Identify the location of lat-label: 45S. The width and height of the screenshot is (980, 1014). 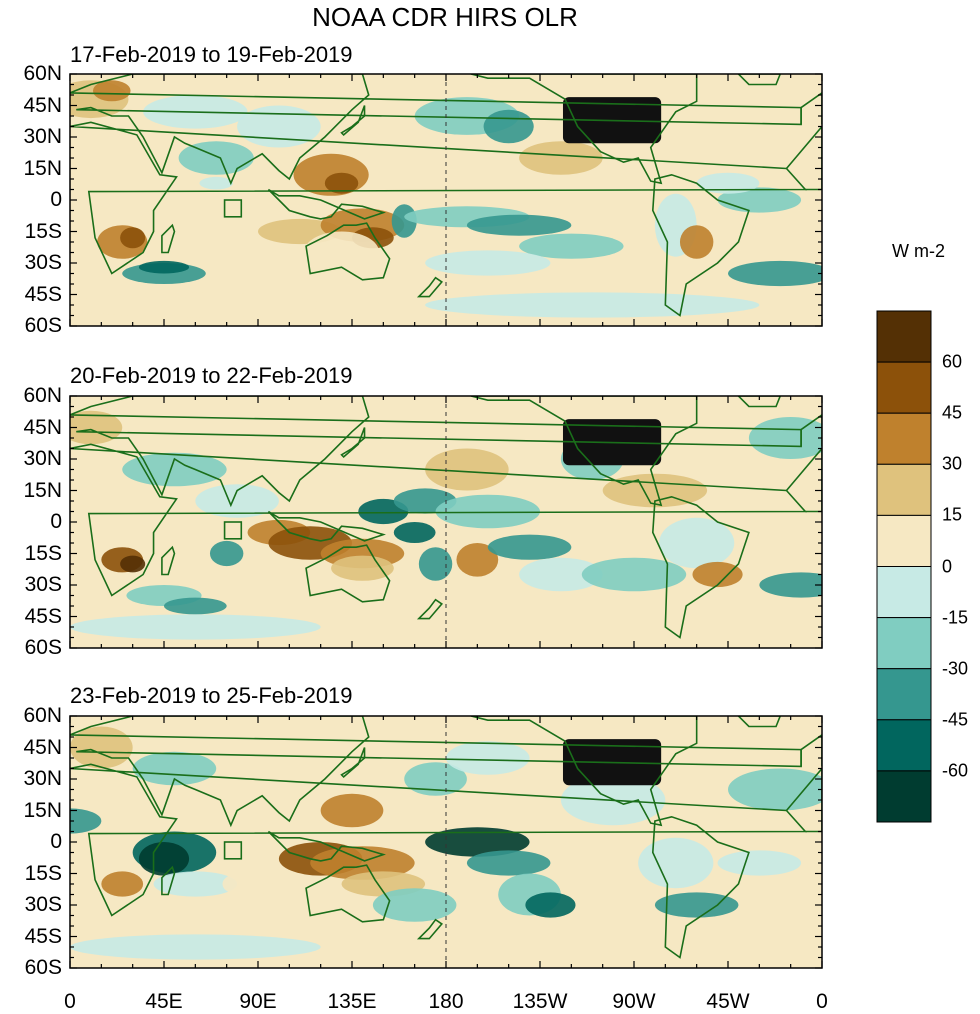
(43, 616).